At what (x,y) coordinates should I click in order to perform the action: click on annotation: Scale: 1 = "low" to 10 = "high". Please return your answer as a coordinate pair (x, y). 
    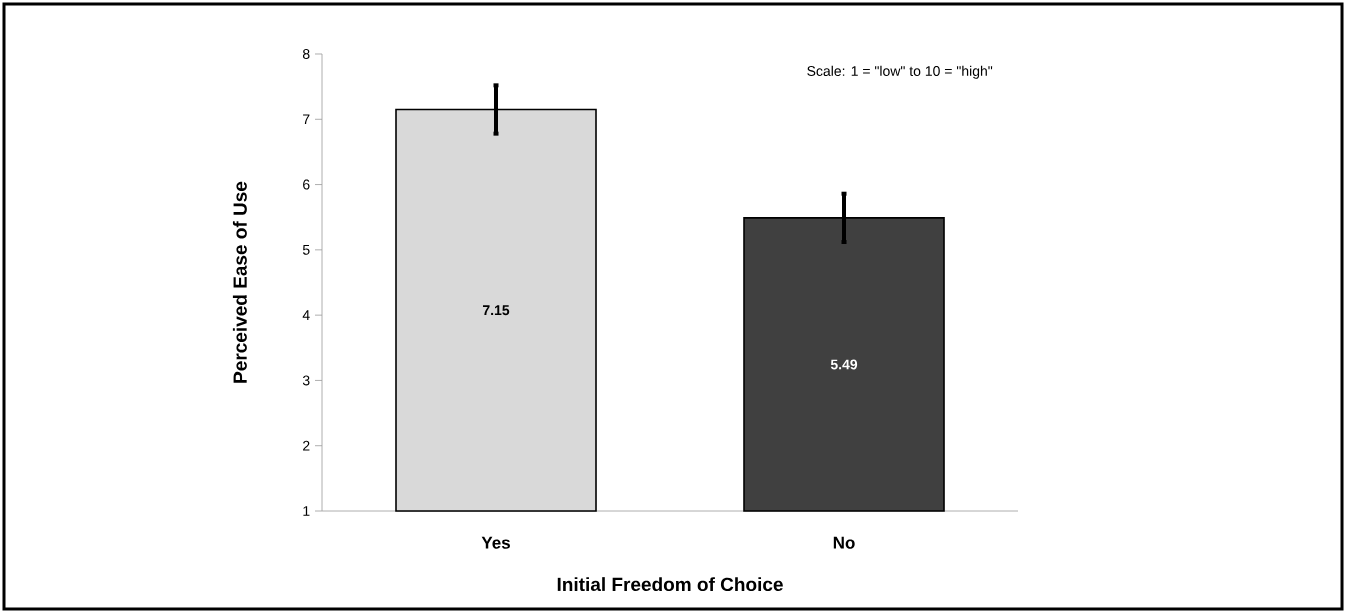
    Looking at the image, I should click on (900, 72).